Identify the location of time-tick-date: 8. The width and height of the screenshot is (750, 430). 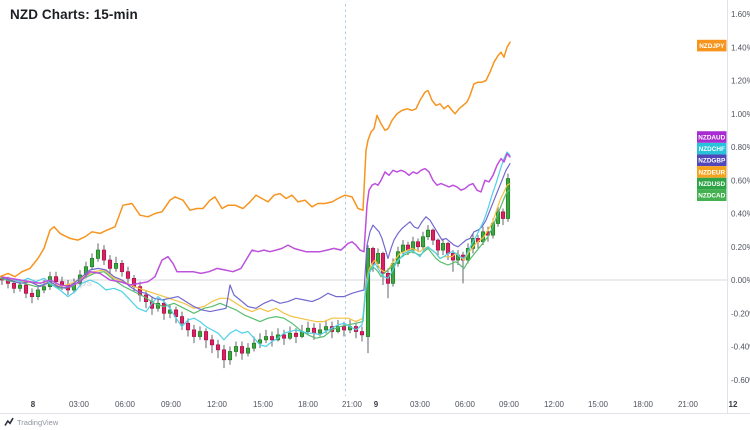
(33, 404).